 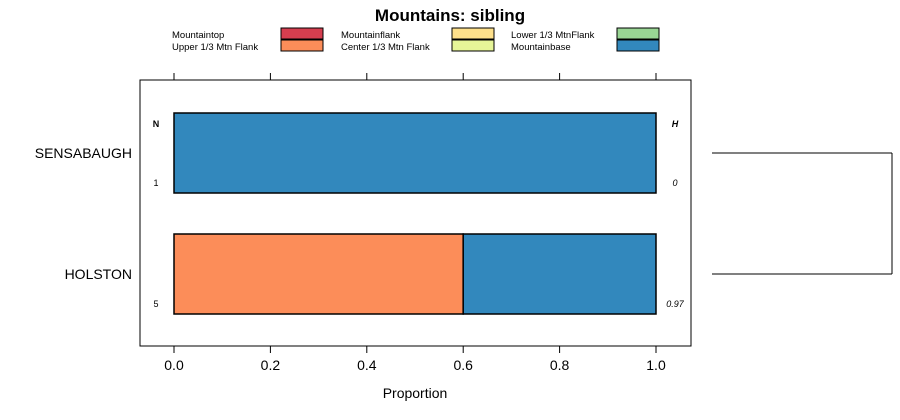 What do you see at coordinates (560, 365) in the screenshot?
I see `x-tick-label: 0.8` at bounding box center [560, 365].